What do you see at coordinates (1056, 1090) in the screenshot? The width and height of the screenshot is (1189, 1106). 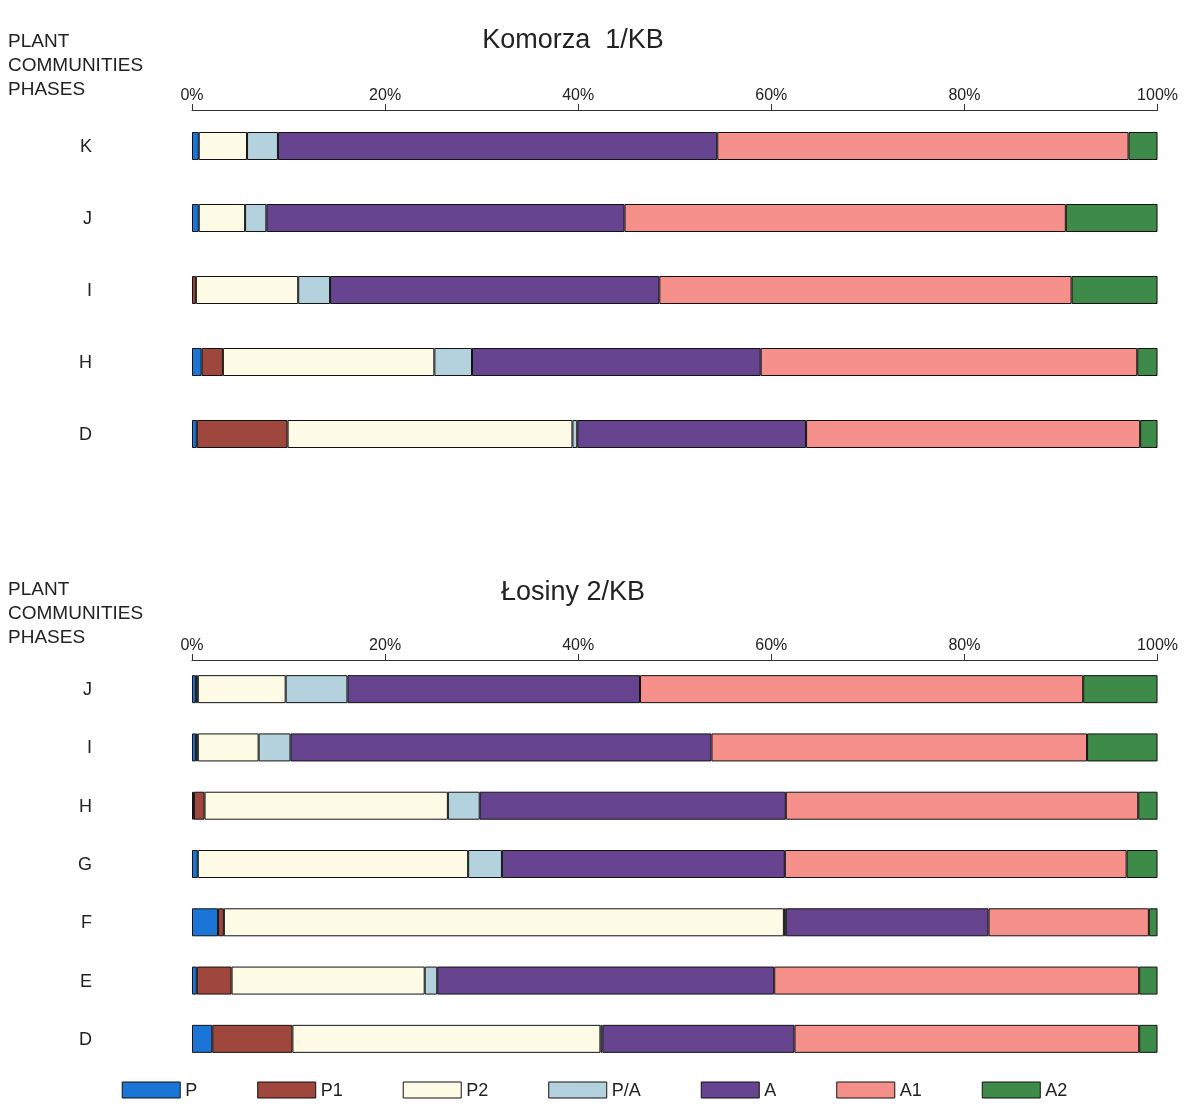 I see `legend-label: A2` at bounding box center [1056, 1090].